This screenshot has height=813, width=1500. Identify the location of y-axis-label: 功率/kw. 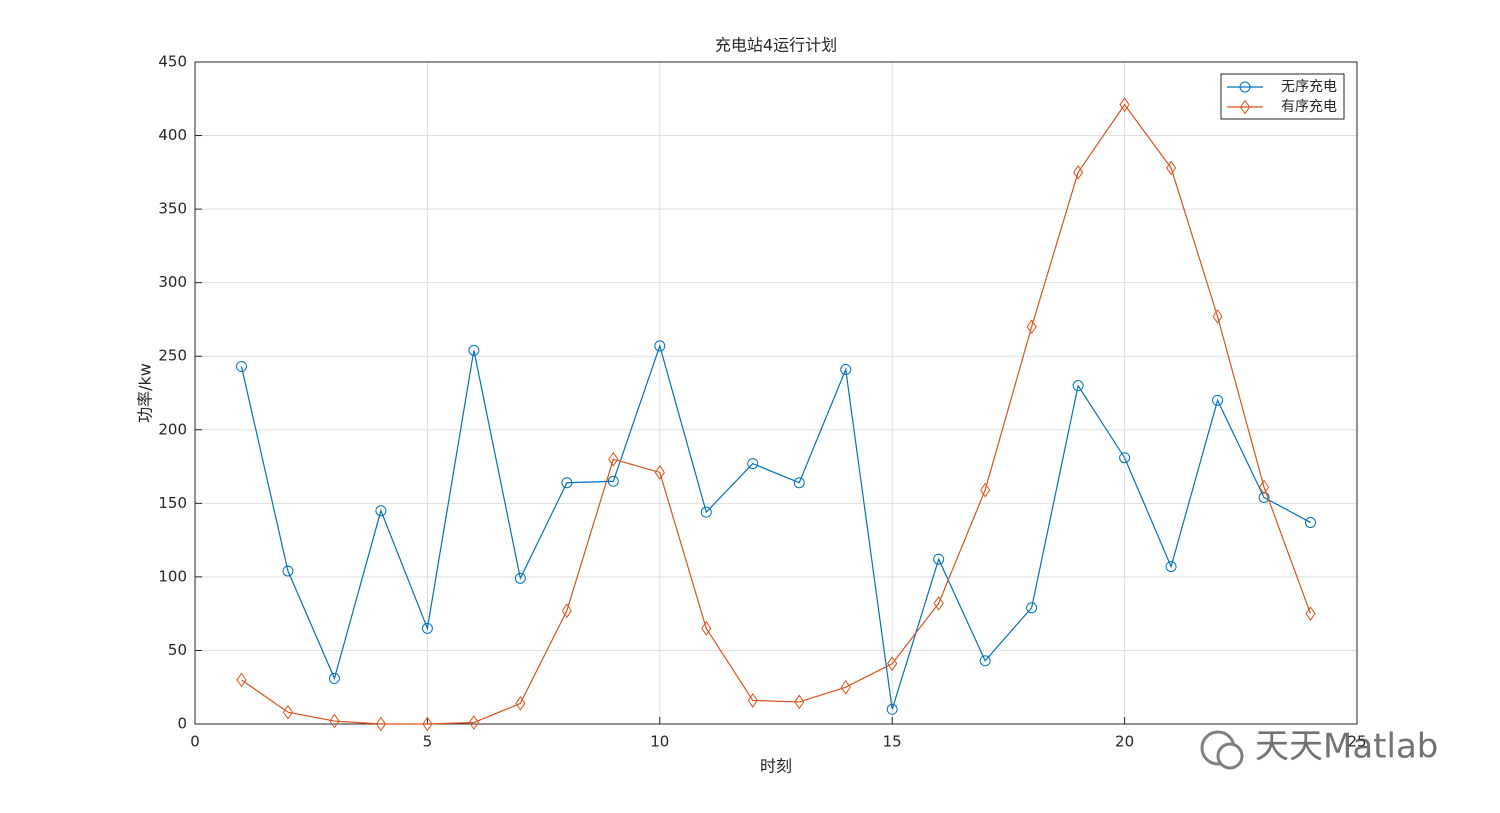
(145, 393).